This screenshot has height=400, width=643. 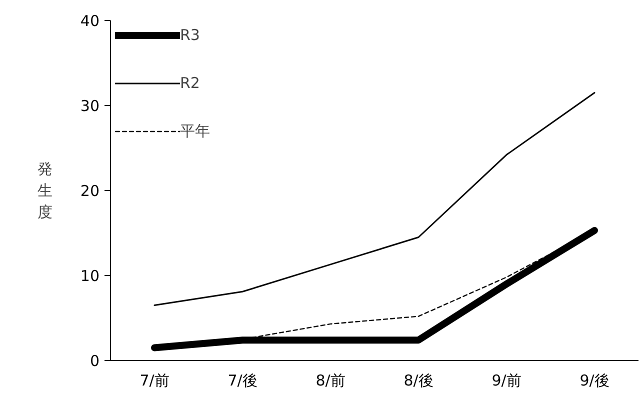 What do you see at coordinates (243, 381) in the screenshot?
I see `x-tick-label: 7/後` at bounding box center [243, 381].